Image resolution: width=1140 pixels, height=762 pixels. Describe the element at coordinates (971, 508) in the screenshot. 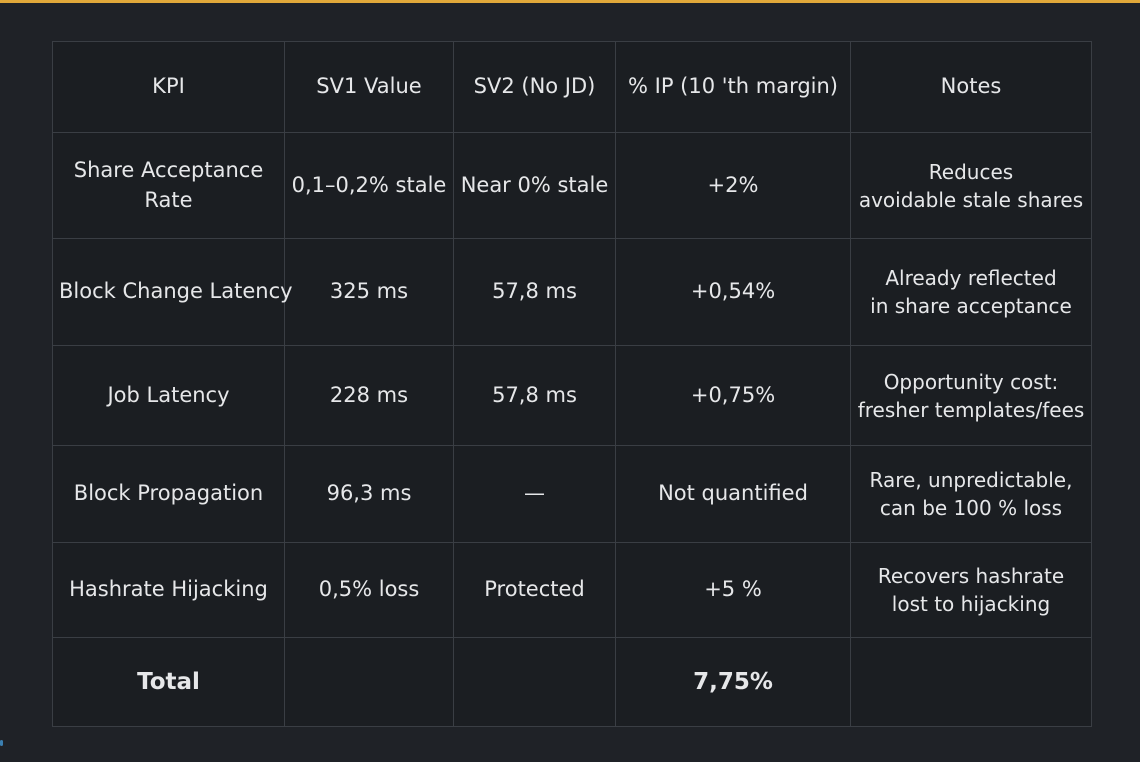

I see `notes-text: can be 100 % loss` at that location.